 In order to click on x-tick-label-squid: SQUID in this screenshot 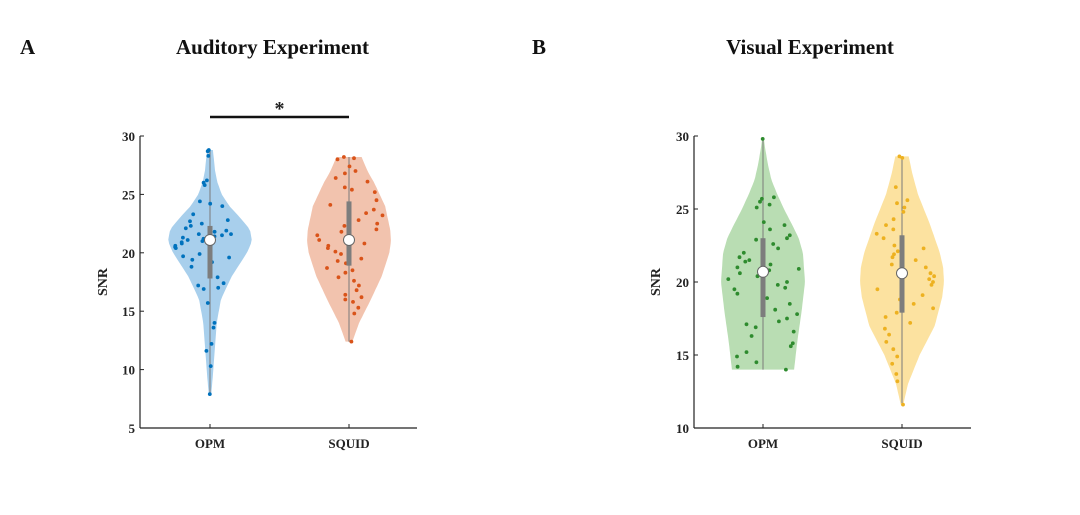, I will do `click(901, 443)`.